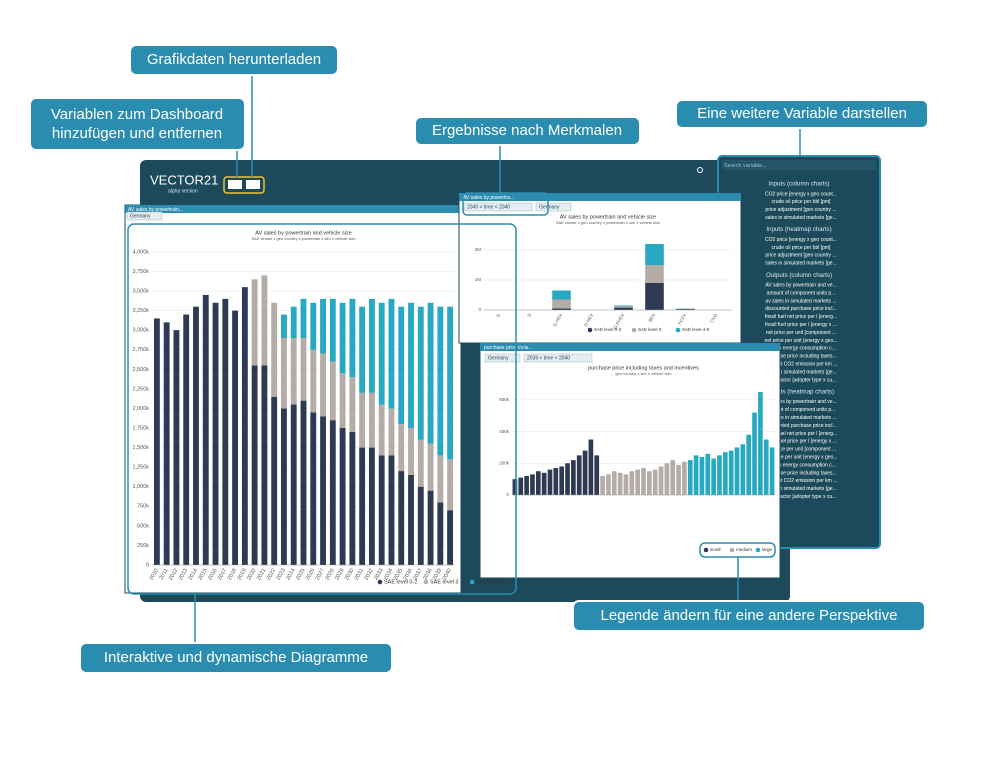 The image size is (1000, 767). What do you see at coordinates (608, 217) in the screenshot?
I see `chart-title: AV sales by powertrain and vehicle size` at bounding box center [608, 217].